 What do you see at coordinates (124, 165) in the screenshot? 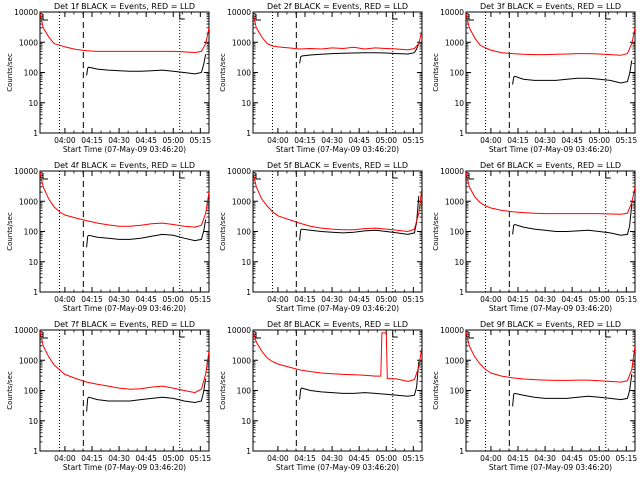
I see `panel-title: Det 4f BLACK = Events, RED = LLD` at bounding box center [124, 165].